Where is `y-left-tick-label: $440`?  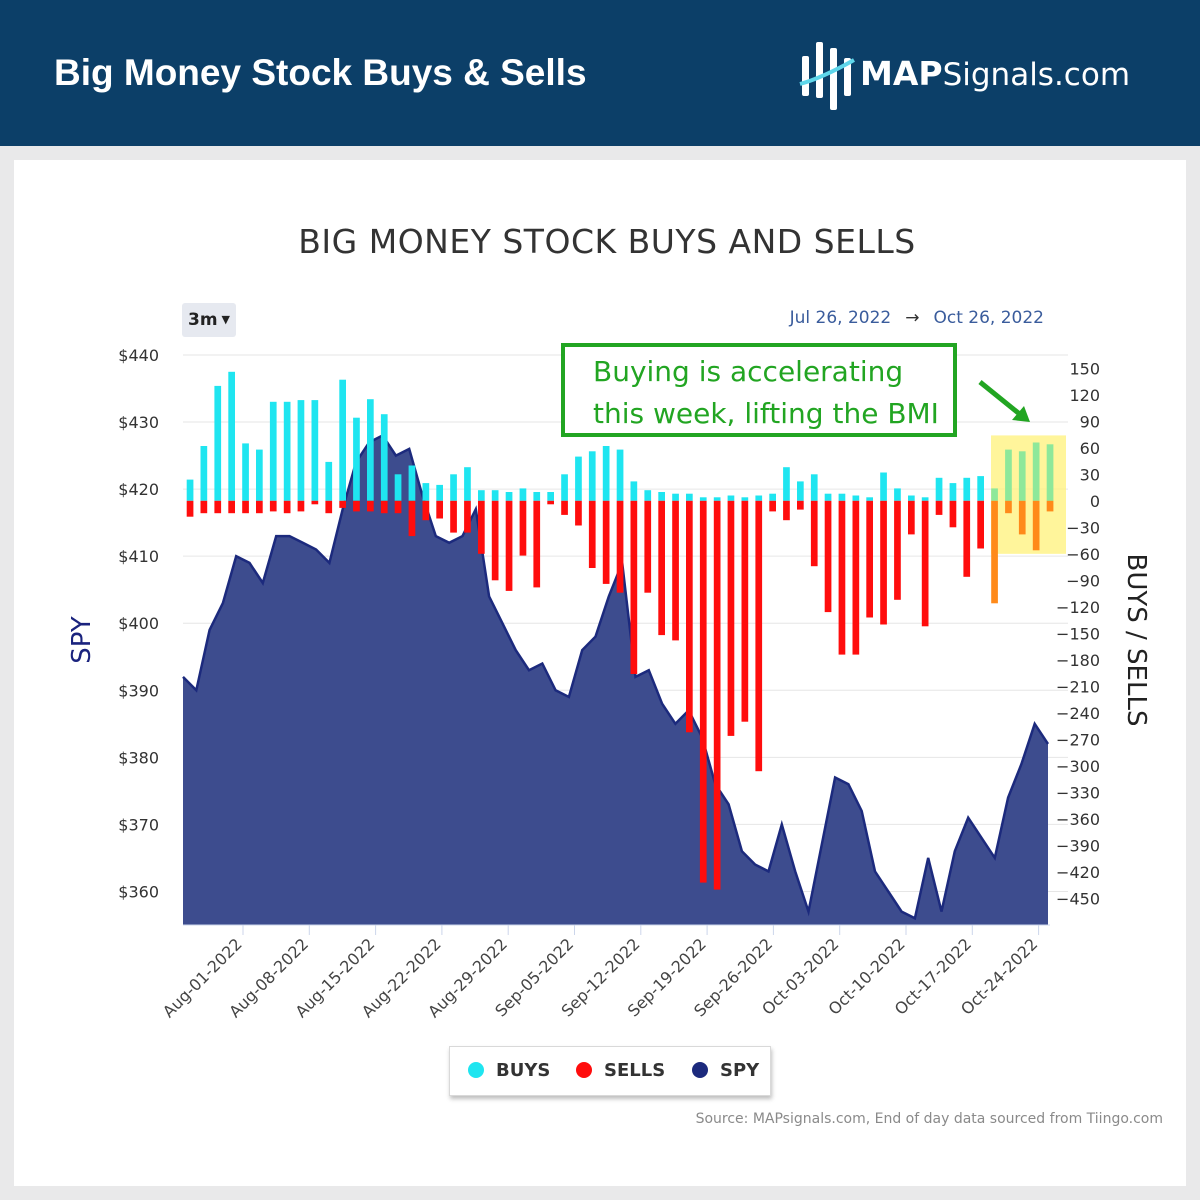
y-left-tick-label: $440 is located at coordinates (138, 355).